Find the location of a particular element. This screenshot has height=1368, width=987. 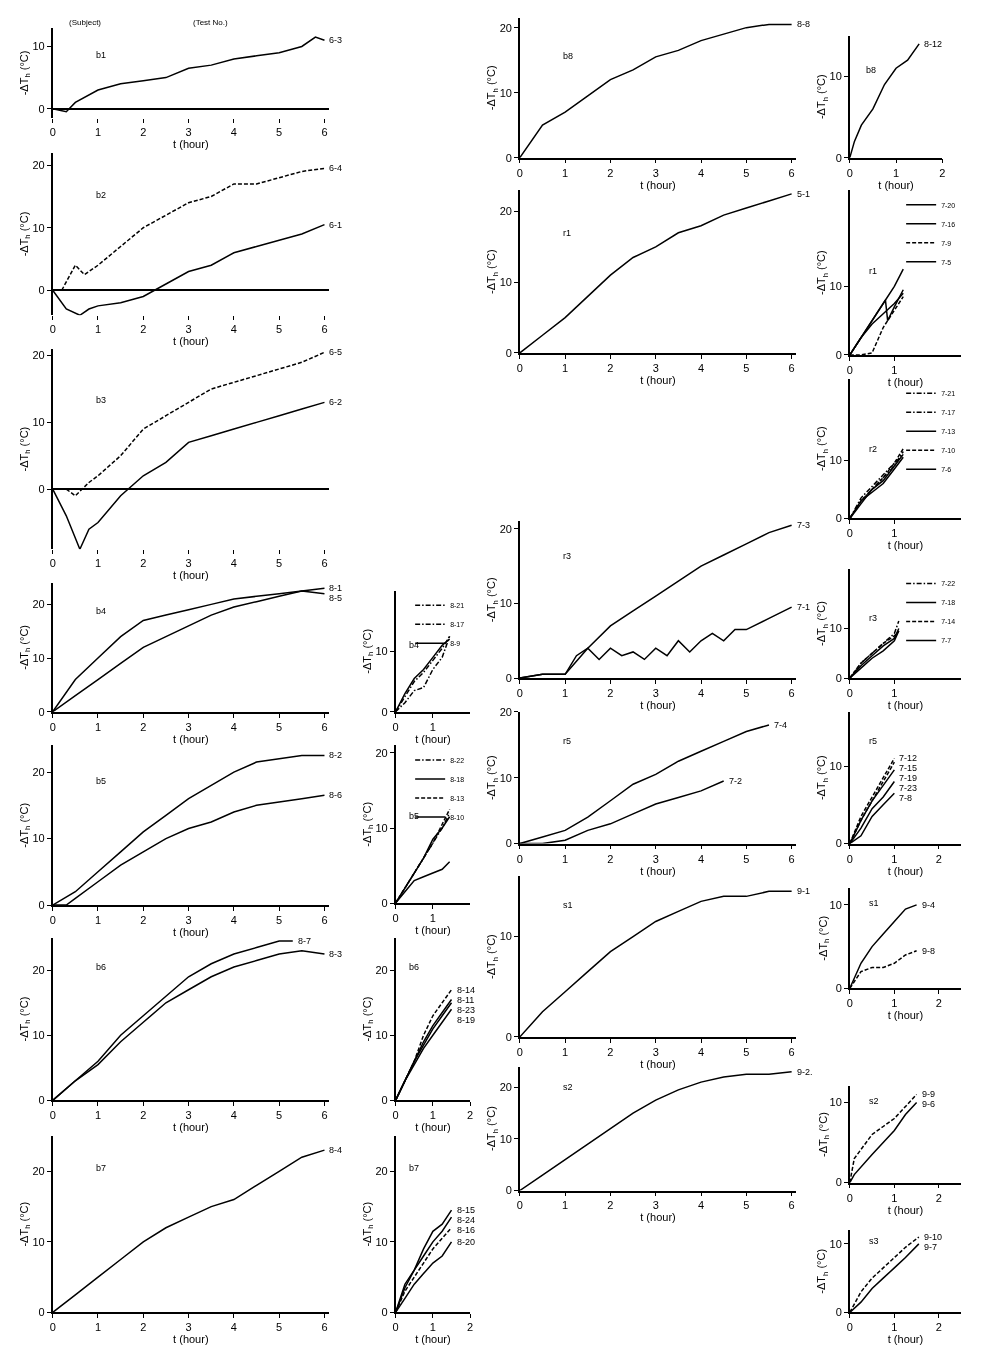

series-label: 9-8 is located at coordinates (929, 951).